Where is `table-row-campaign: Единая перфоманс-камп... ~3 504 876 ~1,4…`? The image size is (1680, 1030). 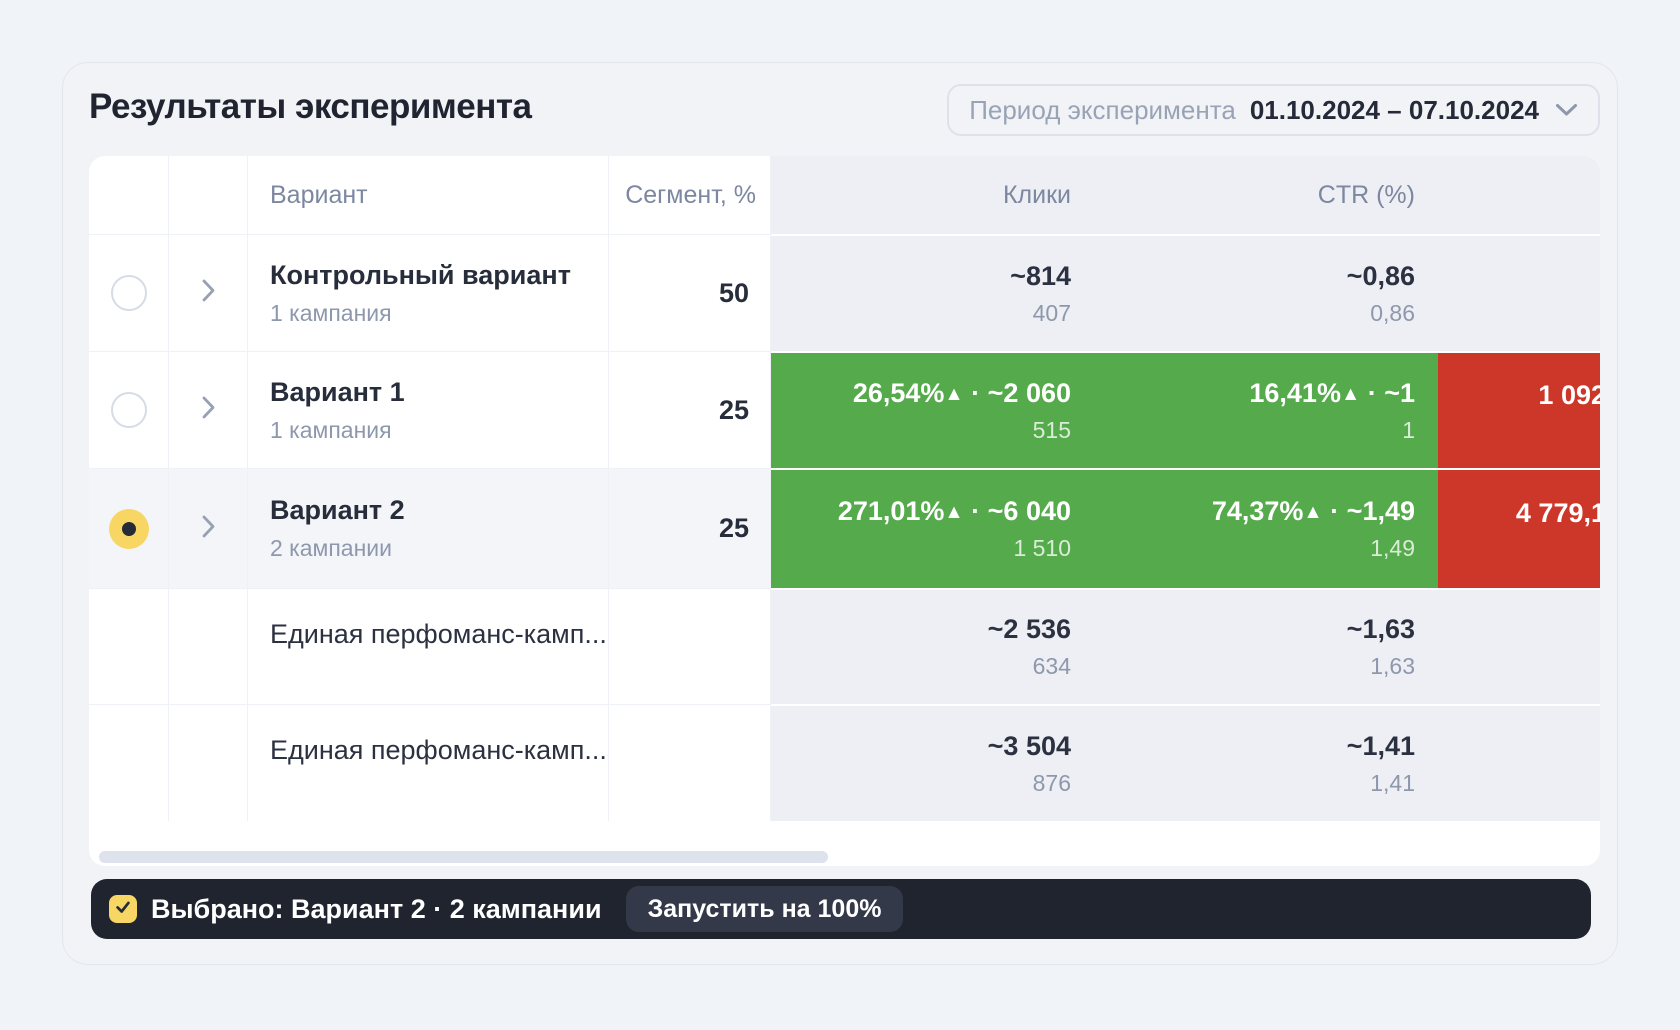
table-row-campaign: Единая перфоманс-камп... ~3 504 876 ~1,4… is located at coordinates (844, 762).